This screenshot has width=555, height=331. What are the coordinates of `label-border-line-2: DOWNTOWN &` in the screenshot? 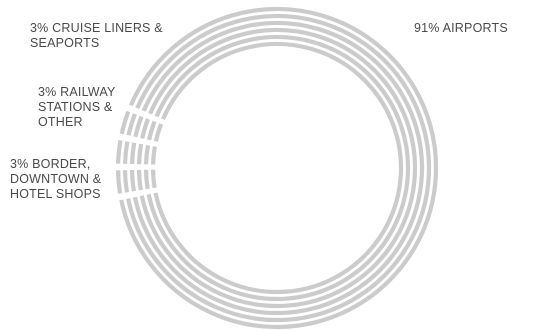 It's located at (56, 179).